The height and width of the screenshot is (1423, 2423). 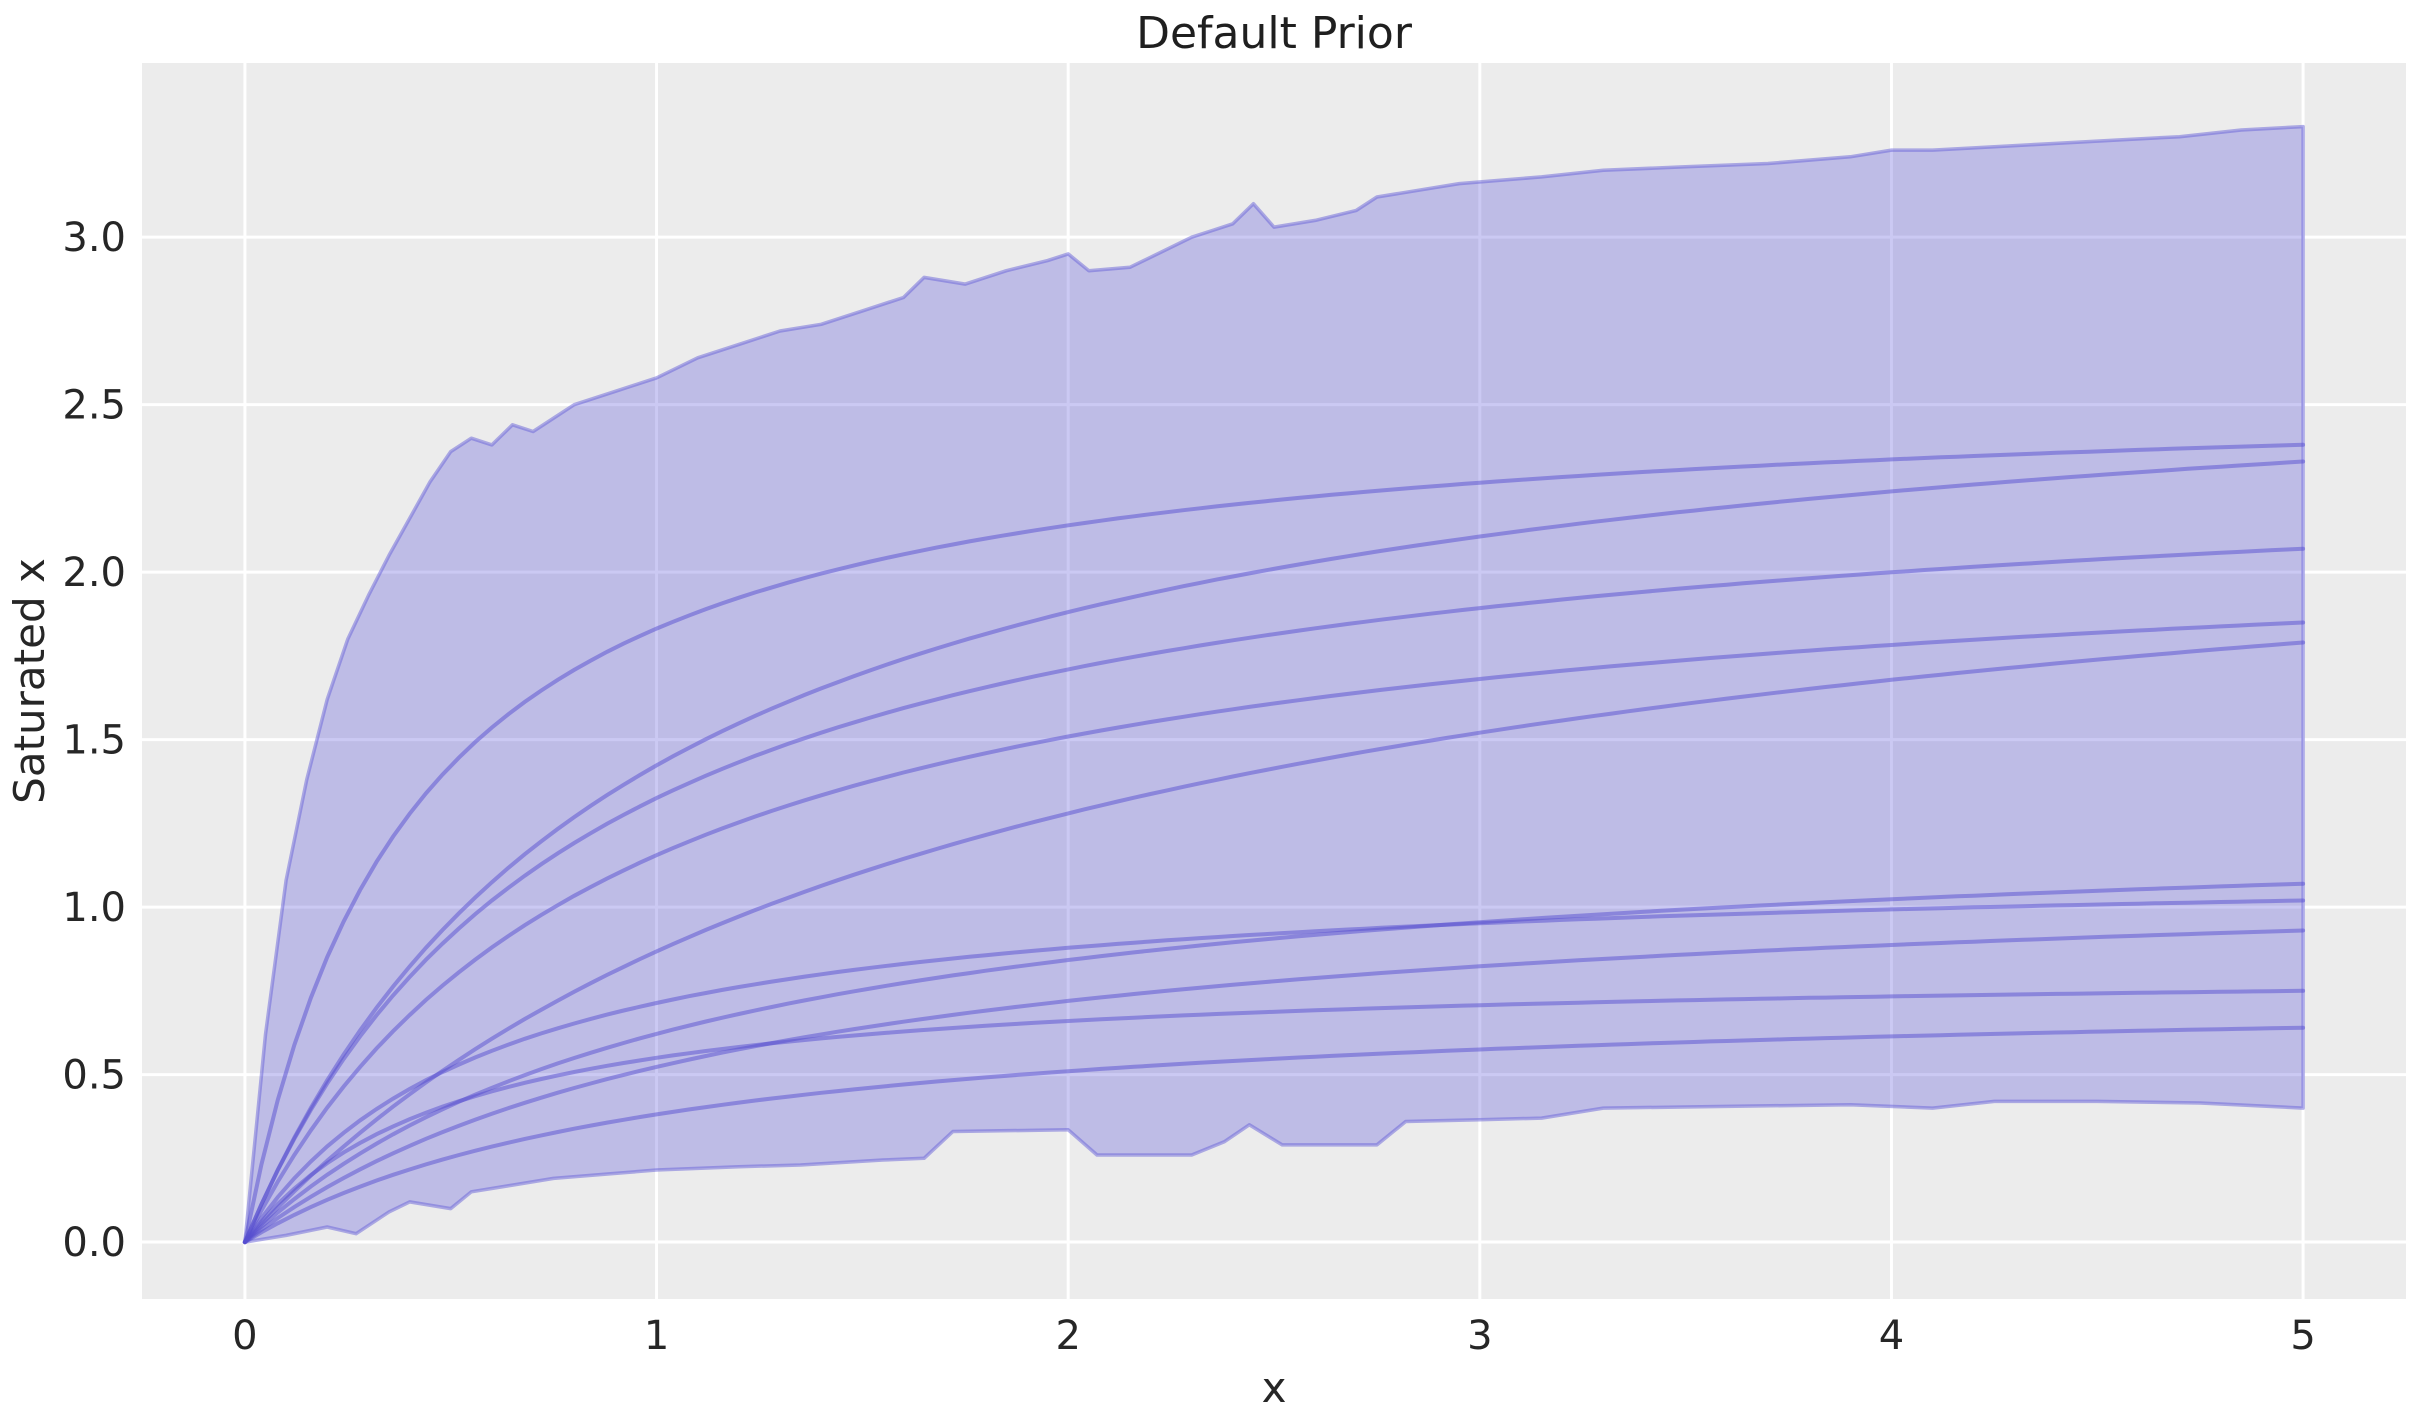 I want to click on y-tick-label: 1.0, so click(x=94, y=908).